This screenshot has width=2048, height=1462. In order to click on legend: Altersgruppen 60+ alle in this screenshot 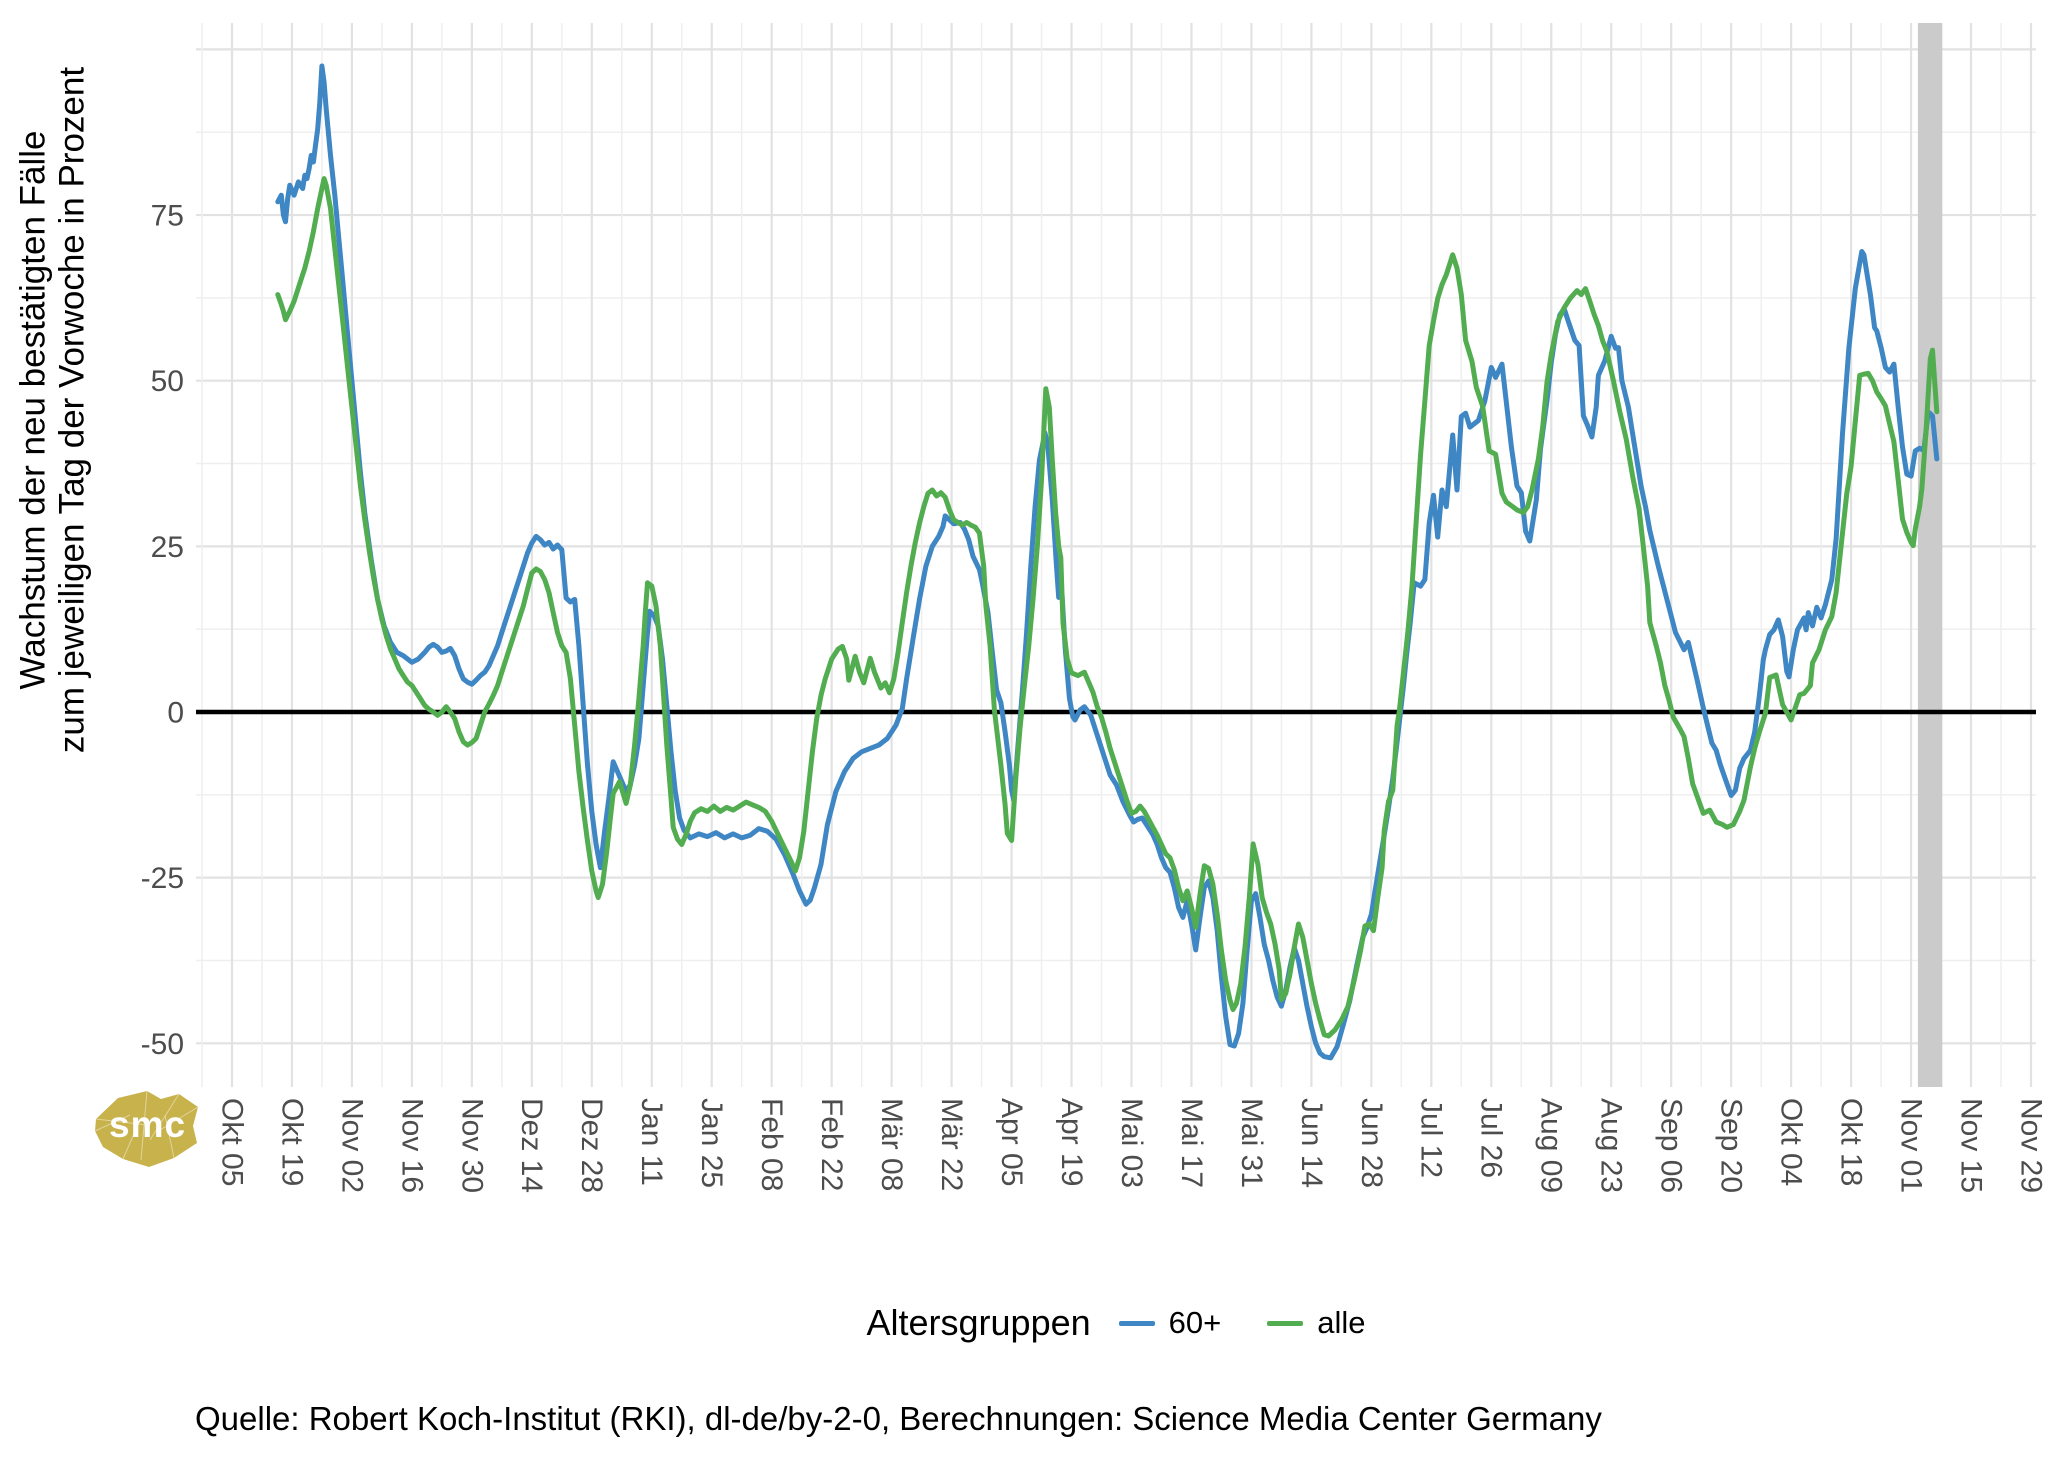, I will do `click(1116, 1323)`.